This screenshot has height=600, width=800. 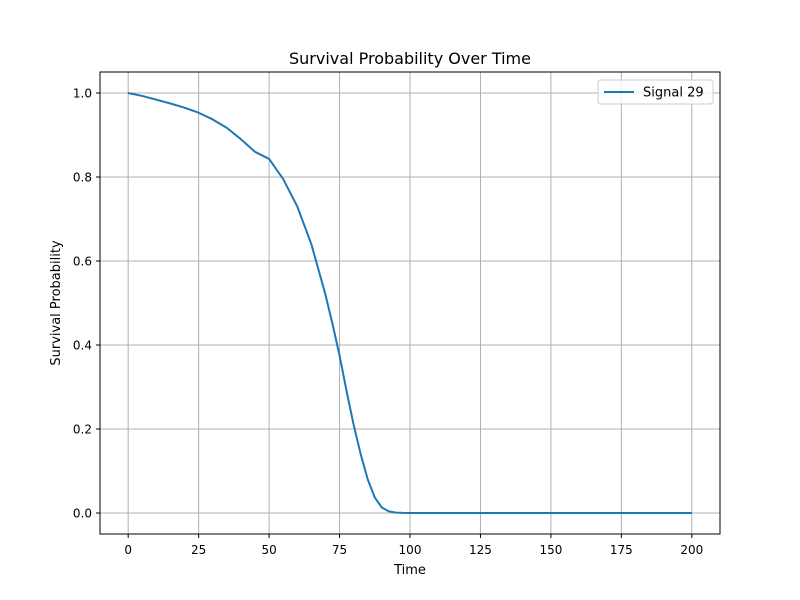 I want to click on x-tick-label: 175, so click(x=621, y=550).